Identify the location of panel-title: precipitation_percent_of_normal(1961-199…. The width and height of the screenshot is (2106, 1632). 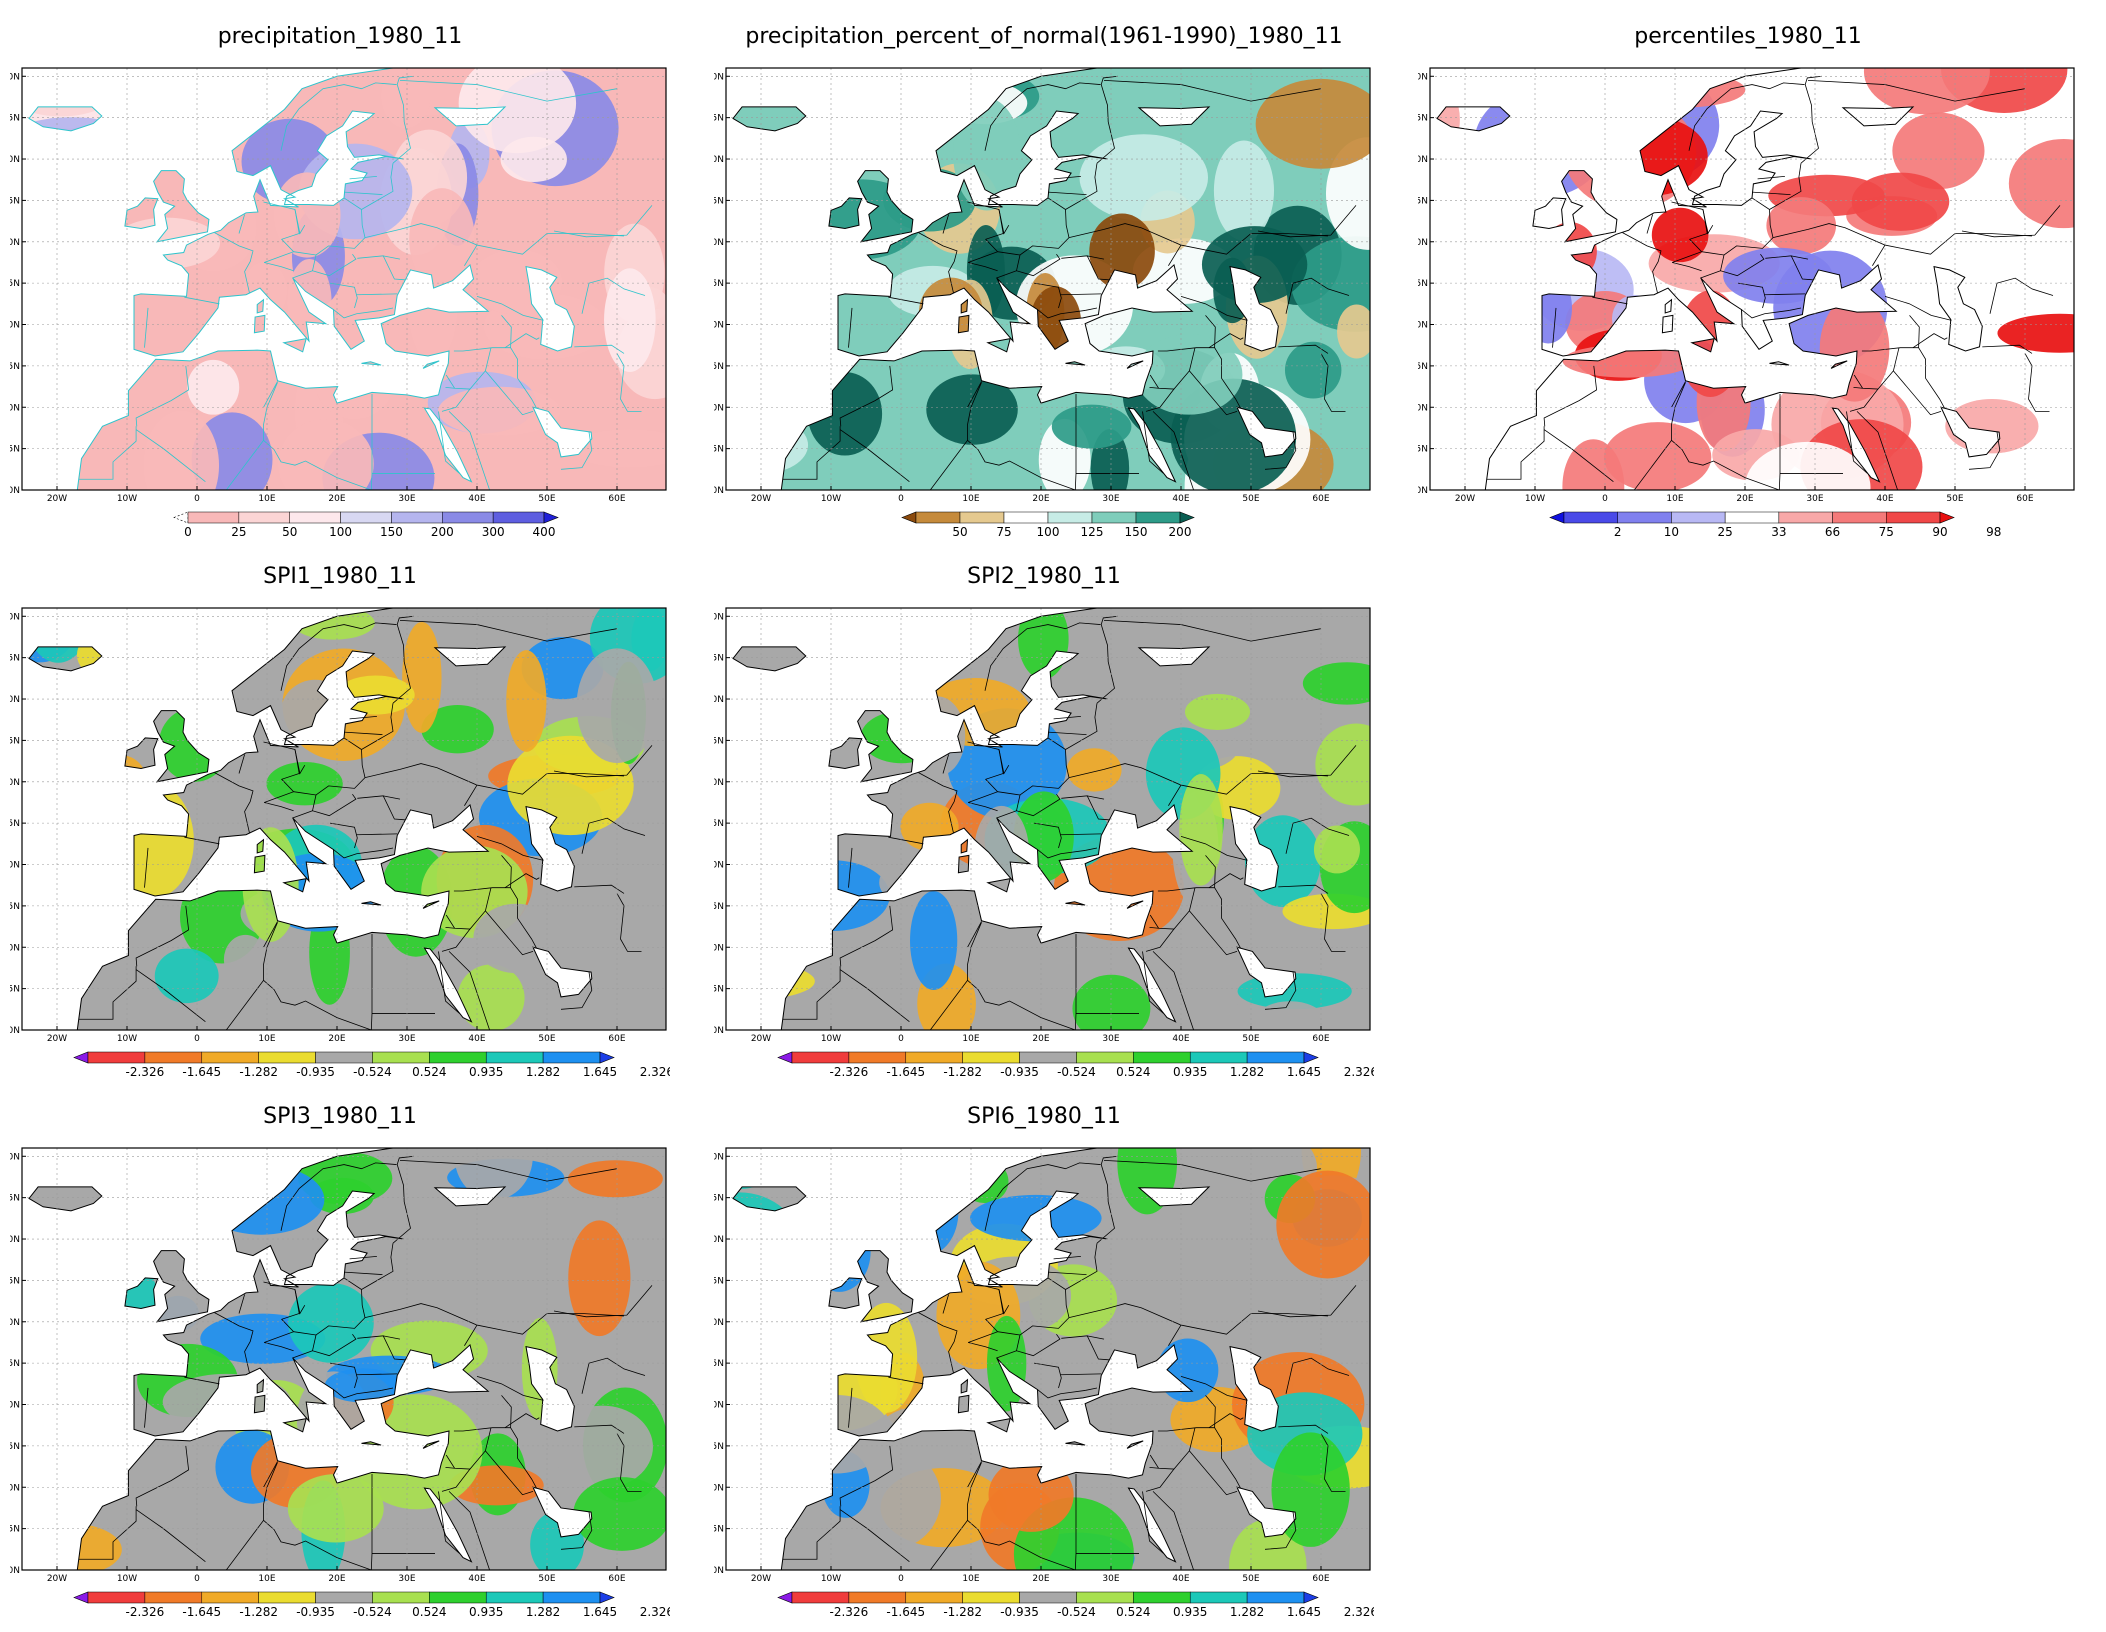
(1044, 36).